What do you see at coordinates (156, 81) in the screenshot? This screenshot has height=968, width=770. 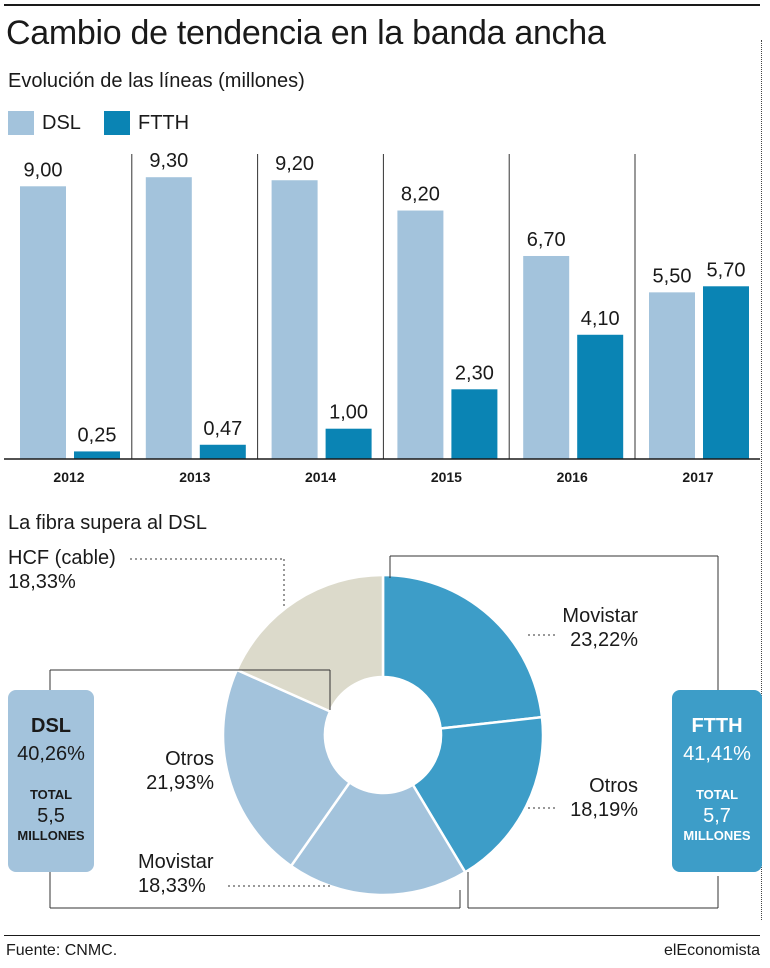 I see `bar-chart-subtitle: Evolución de las líneas (millones)` at bounding box center [156, 81].